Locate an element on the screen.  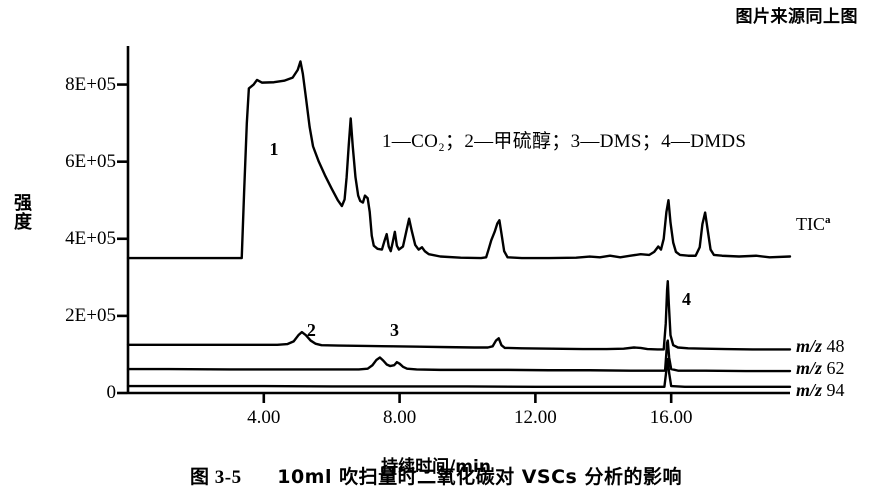
x-axis-title: 持续时间/min is located at coordinates (436, 467).